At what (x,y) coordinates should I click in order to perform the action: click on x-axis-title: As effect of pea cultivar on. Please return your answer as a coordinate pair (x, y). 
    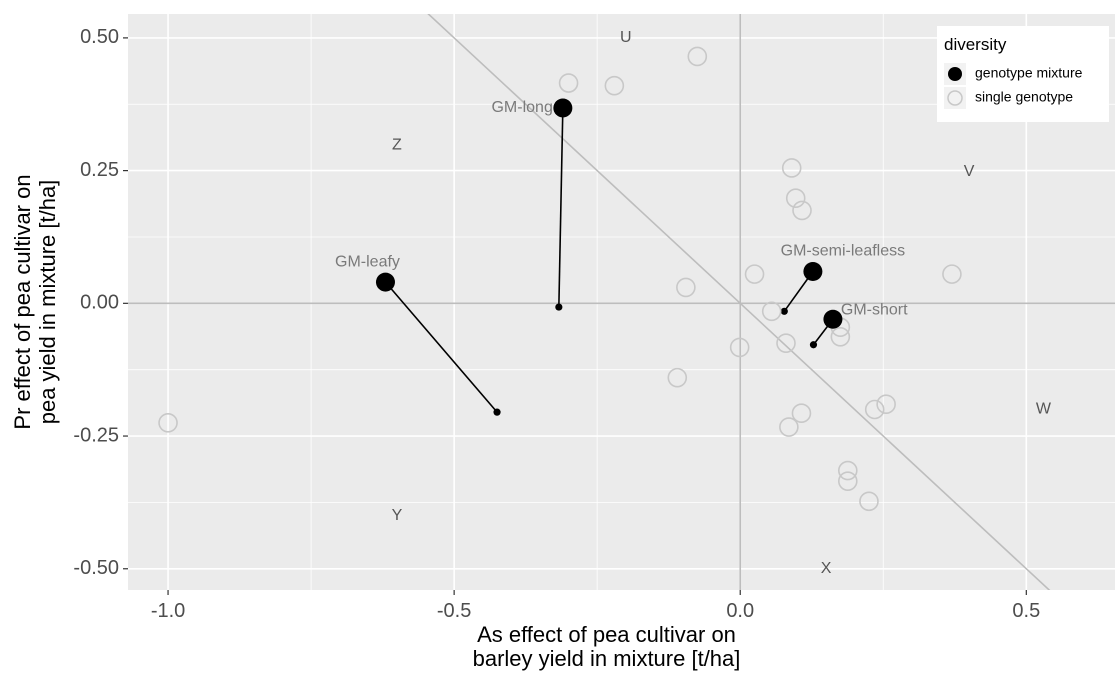
    Looking at the image, I should click on (606, 634).